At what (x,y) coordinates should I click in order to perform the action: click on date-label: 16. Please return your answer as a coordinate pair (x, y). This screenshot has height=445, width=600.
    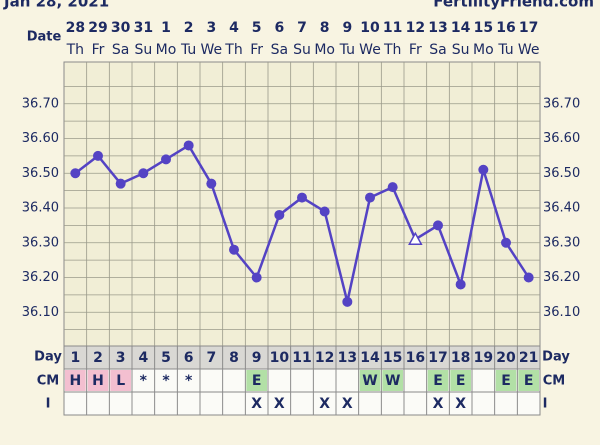
    Looking at the image, I should click on (505, 28).